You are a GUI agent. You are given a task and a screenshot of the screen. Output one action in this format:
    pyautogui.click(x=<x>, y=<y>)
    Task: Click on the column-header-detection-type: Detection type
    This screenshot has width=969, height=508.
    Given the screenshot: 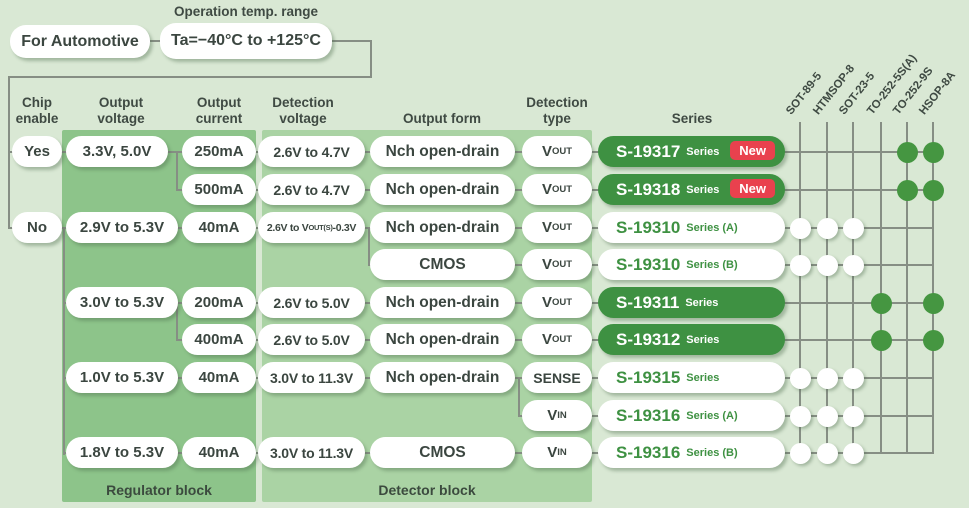 What is the action you would take?
    pyautogui.click(x=557, y=110)
    